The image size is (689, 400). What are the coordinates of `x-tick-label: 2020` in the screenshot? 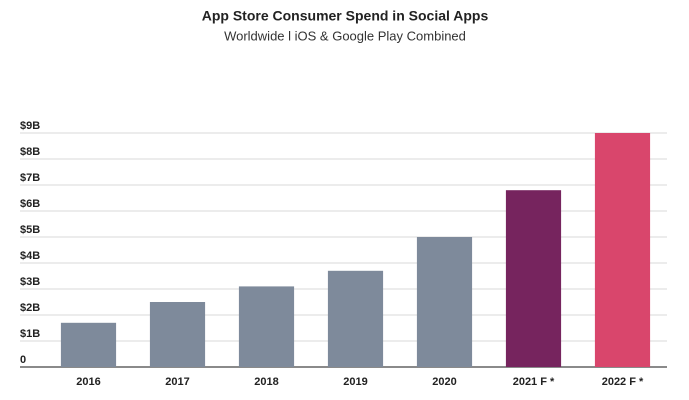 It's located at (444, 382).